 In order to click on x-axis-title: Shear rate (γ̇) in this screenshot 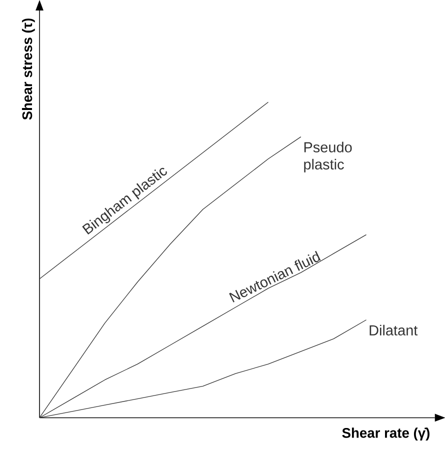, I will do `click(386, 434)`.